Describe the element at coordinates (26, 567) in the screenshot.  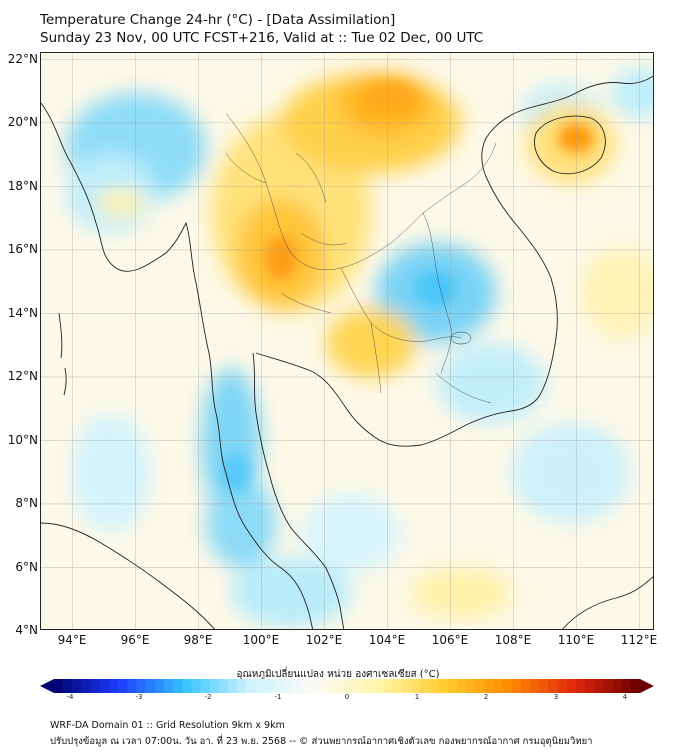
I see `lat-label-6N: 6°N` at that location.